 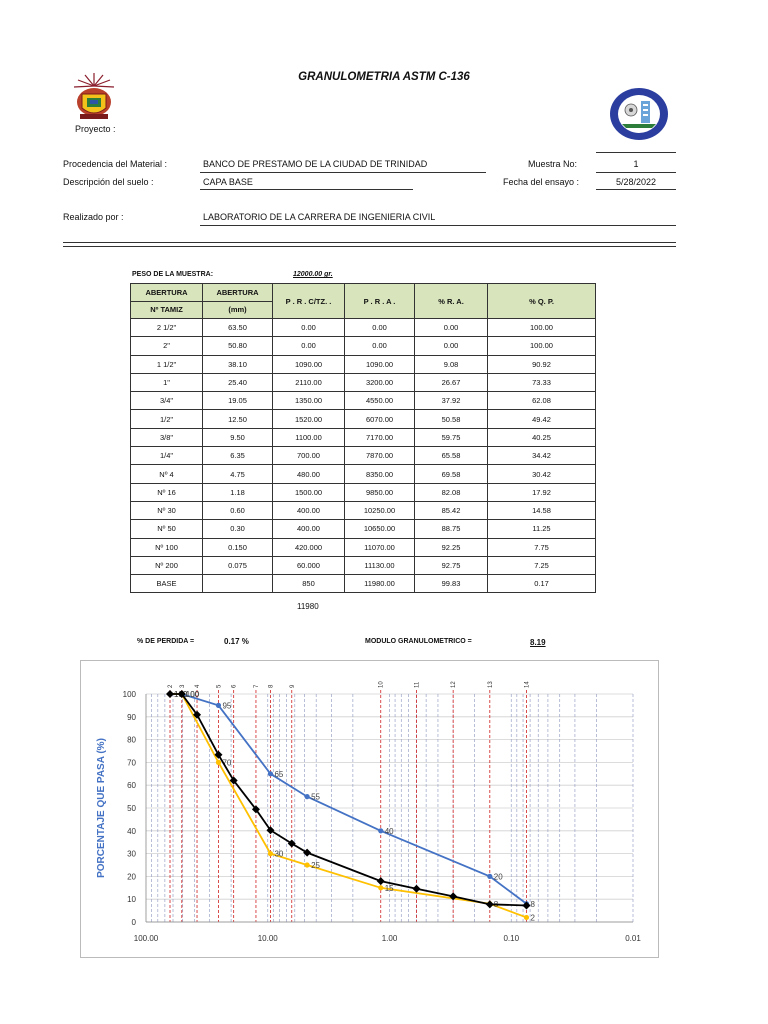 What do you see at coordinates (308, 301) in the screenshot?
I see `header-prc: P . R . C/TZ. .` at bounding box center [308, 301].